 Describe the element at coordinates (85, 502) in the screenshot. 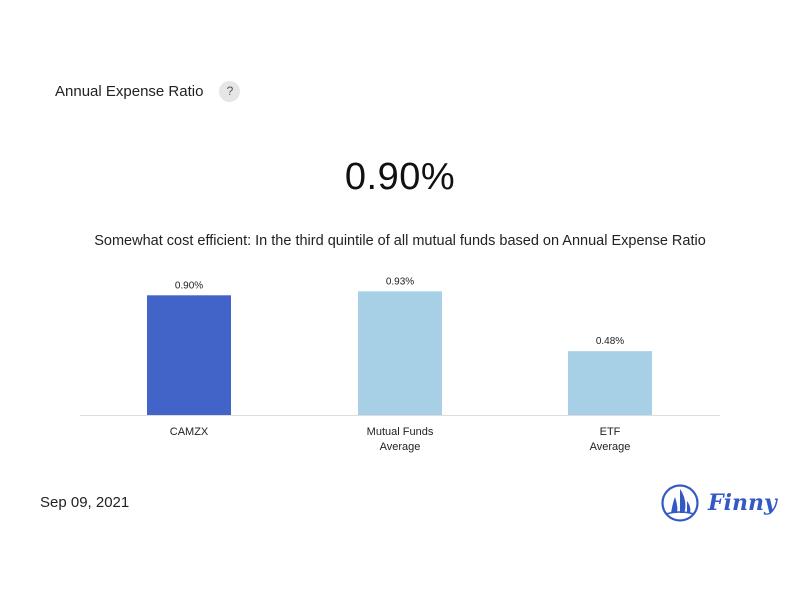

I see `as-of-date: Sep 09, 2021` at that location.